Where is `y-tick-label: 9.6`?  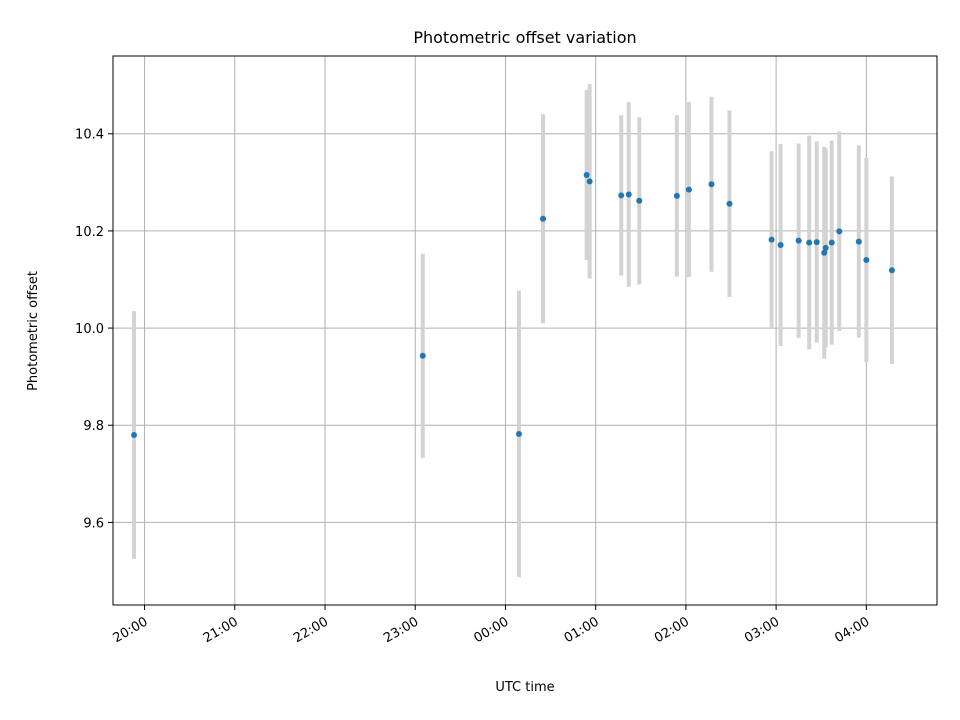
y-tick-label: 9.6 is located at coordinates (93, 523).